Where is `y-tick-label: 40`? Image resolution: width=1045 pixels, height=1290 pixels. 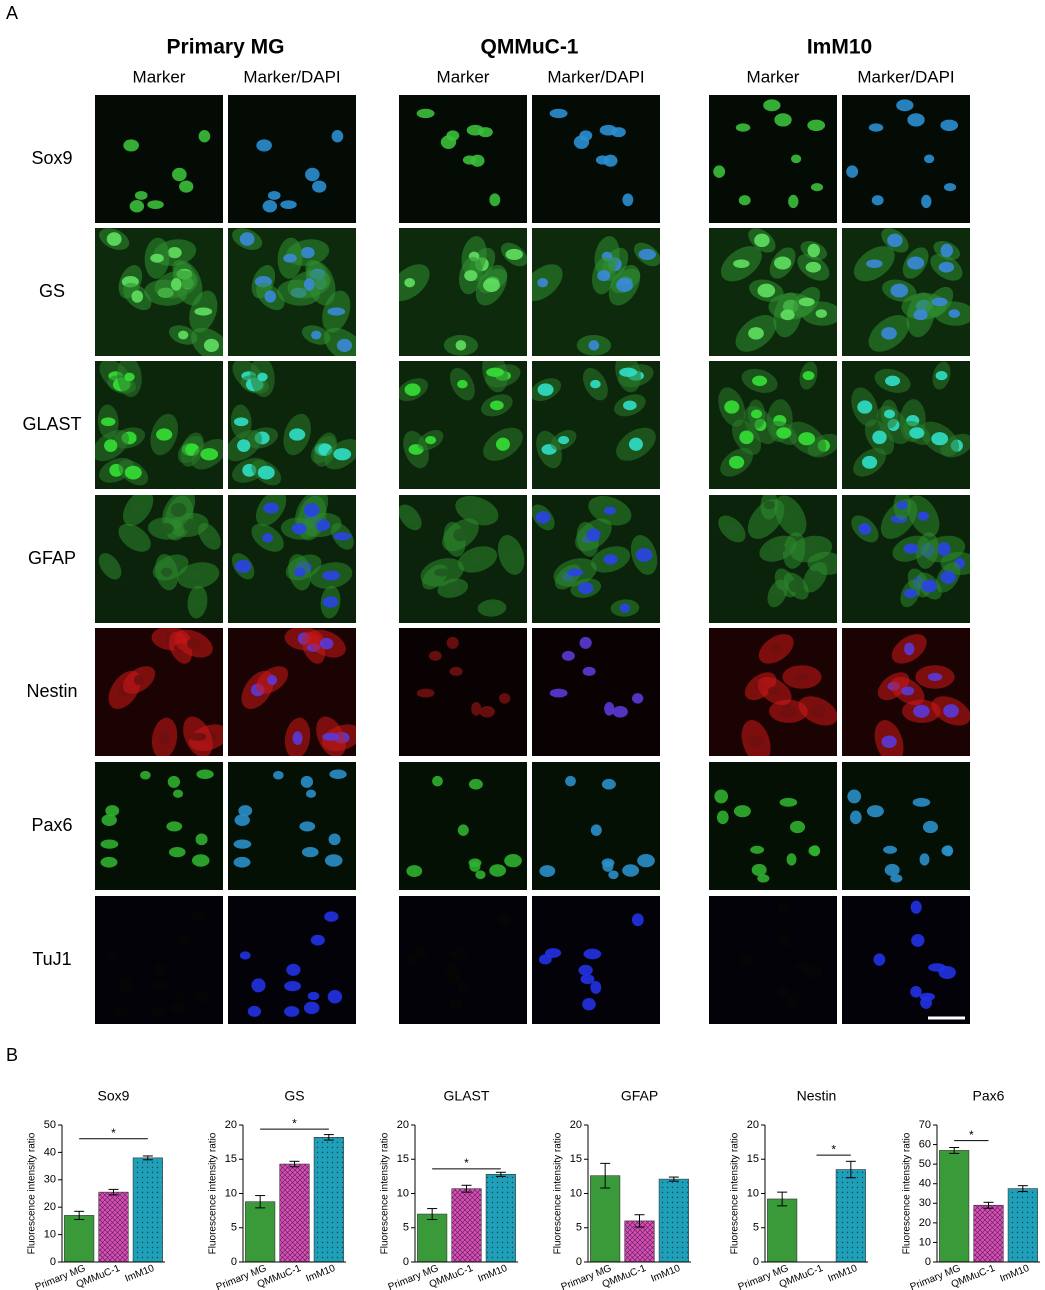
y-tick-label: 40 is located at coordinates (50, 1152).